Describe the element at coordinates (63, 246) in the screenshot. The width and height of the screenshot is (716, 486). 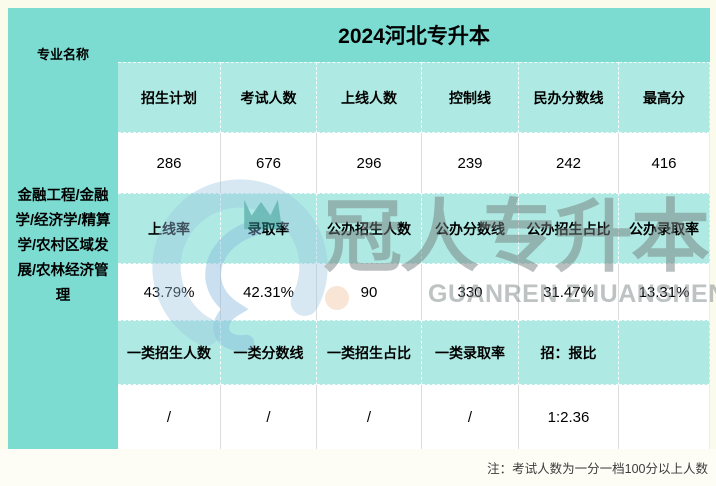
I see `major-name: 金融工程/金融学/经济学/精算学/农村区域发展/农林经济管理` at that location.